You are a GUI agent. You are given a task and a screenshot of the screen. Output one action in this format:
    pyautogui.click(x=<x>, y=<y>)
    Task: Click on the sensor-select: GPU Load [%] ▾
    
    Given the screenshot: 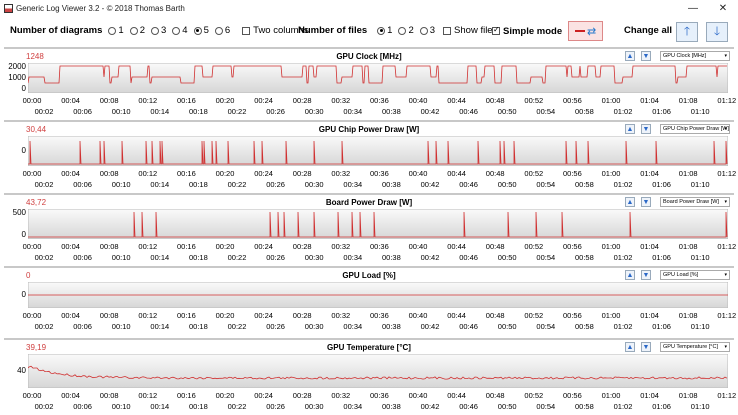 What is the action you would take?
    pyautogui.click(x=695, y=275)
    